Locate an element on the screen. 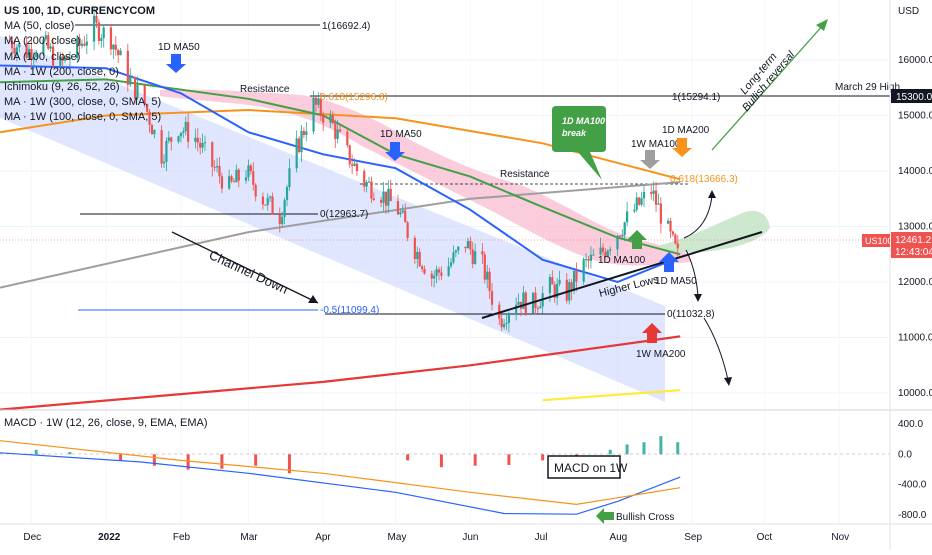 The height and width of the screenshot is (555, 932). current-price-bg is located at coordinates (911, 245).